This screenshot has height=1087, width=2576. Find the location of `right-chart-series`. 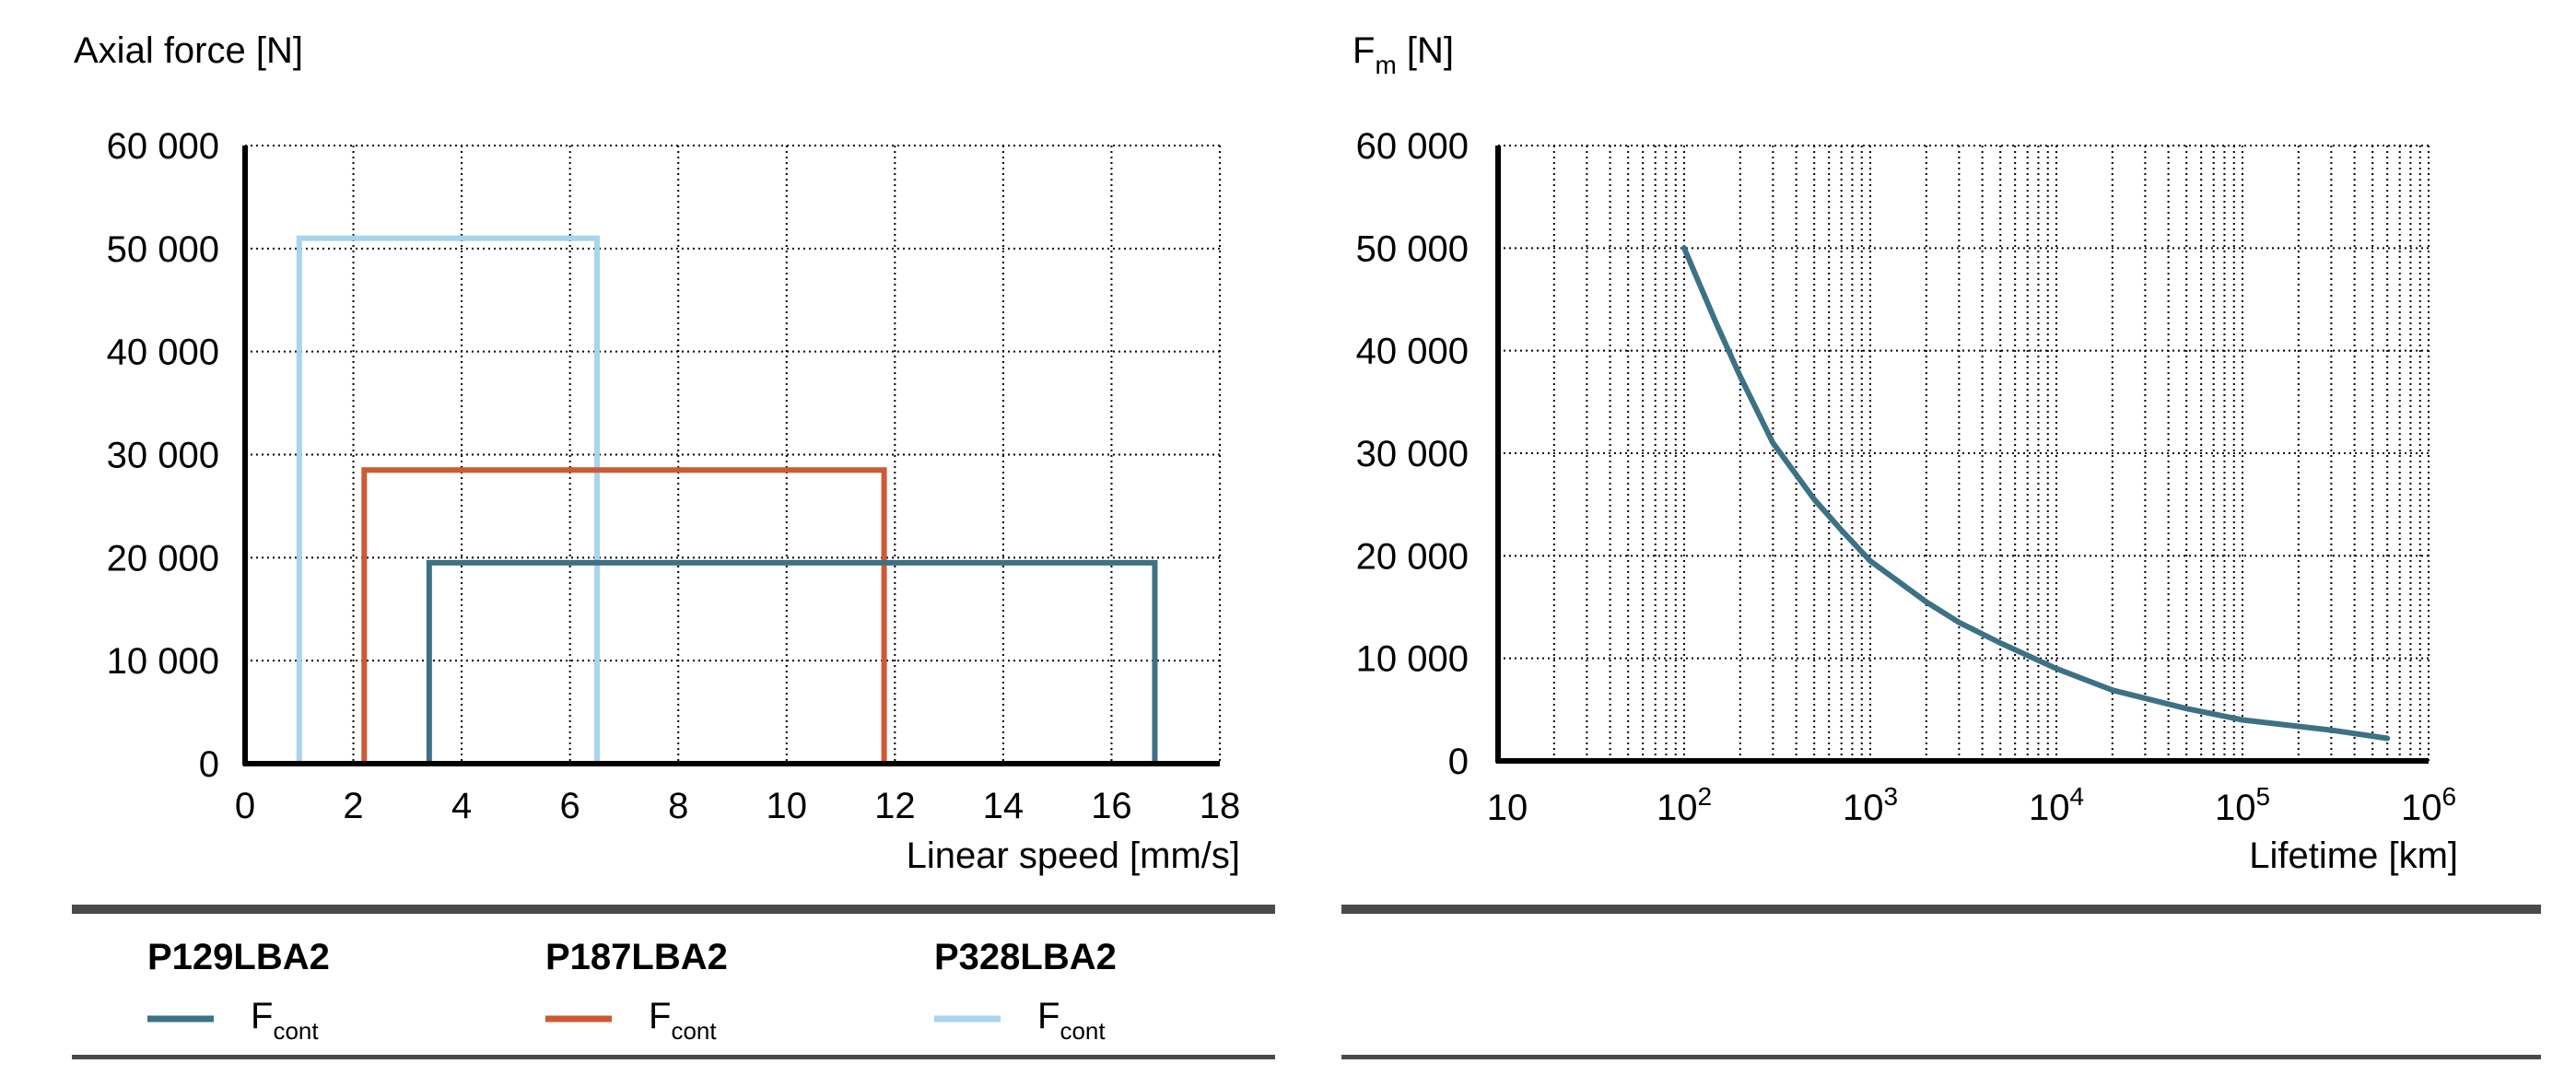

right-chart-series is located at coordinates (2036, 493).